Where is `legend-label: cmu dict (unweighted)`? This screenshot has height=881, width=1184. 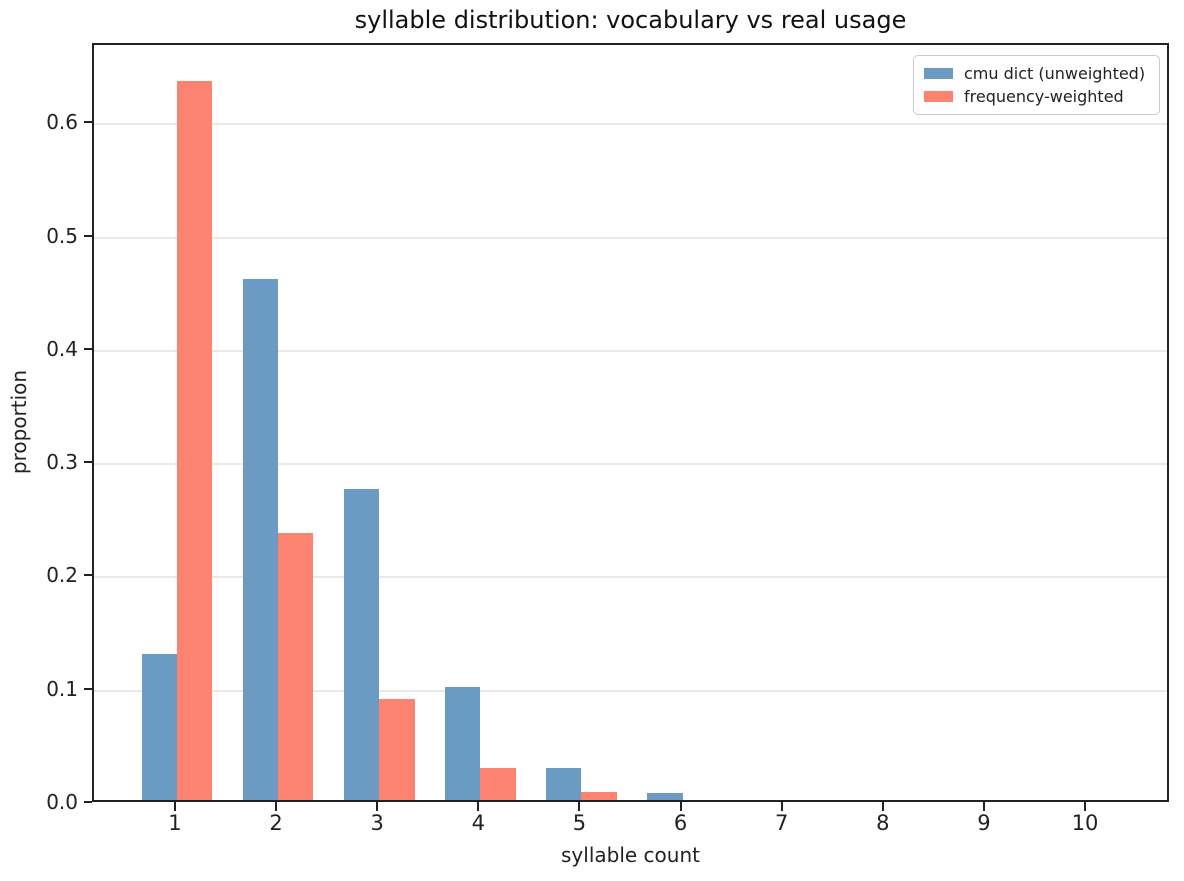
legend-label: cmu dict (unweighted) is located at coordinates (1055, 73).